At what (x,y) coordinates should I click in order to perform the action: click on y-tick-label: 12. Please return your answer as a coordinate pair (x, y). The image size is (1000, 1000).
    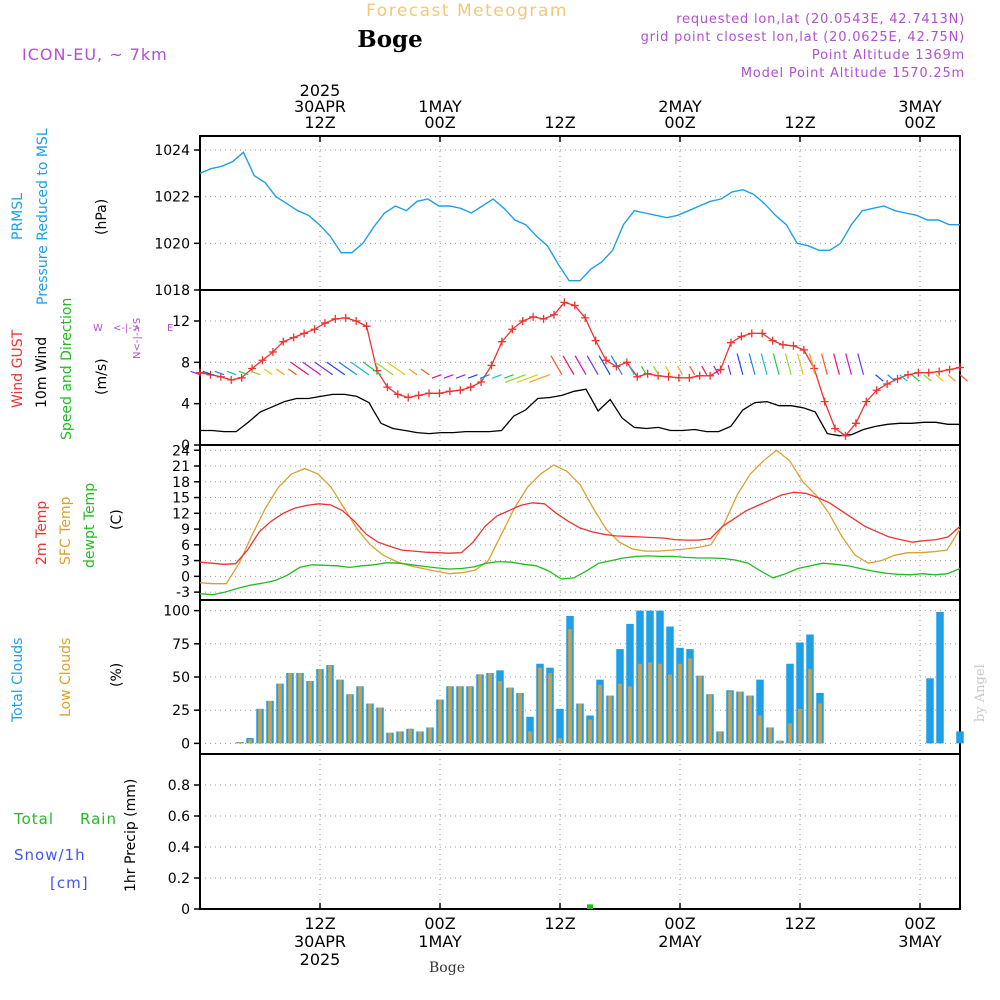
    Looking at the image, I should click on (181, 514).